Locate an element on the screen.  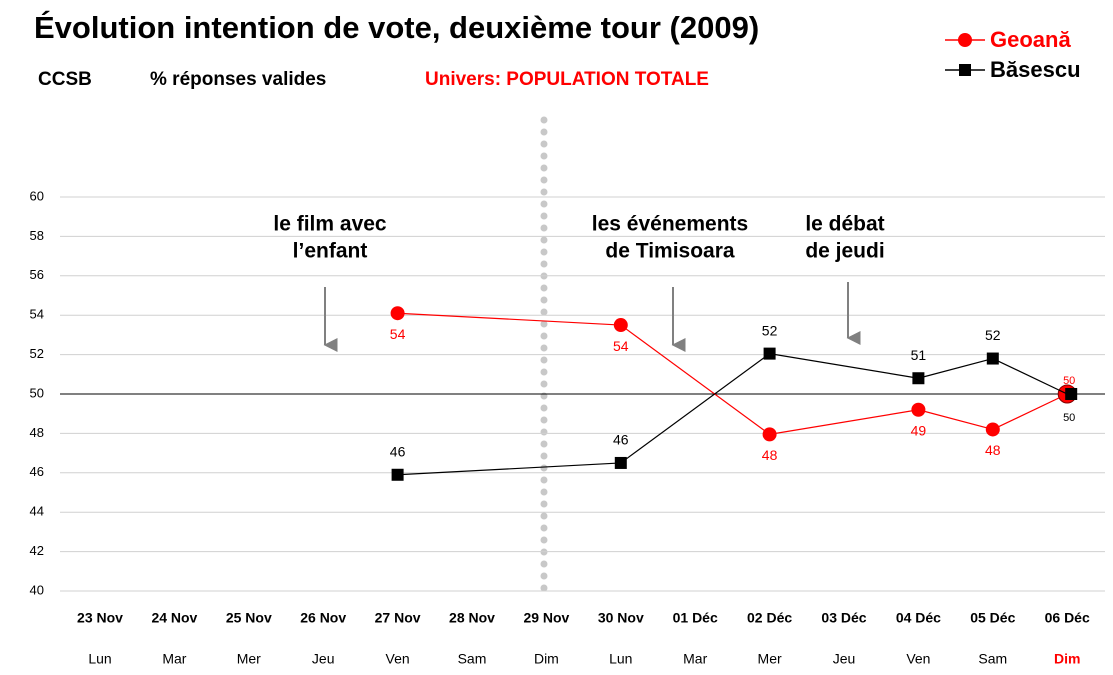
x-tick-label: 27 Nov is located at coordinates (398, 618).